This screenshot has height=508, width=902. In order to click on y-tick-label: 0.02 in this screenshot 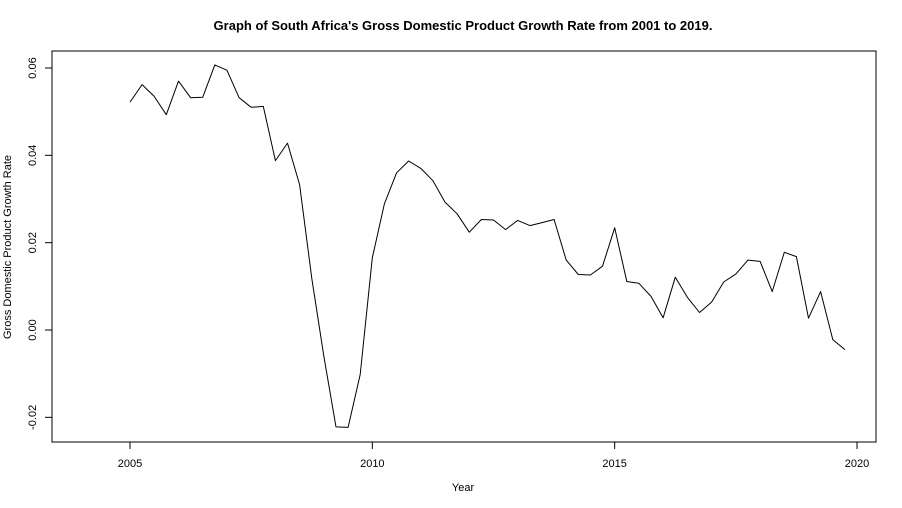, I will do `click(33, 242)`.